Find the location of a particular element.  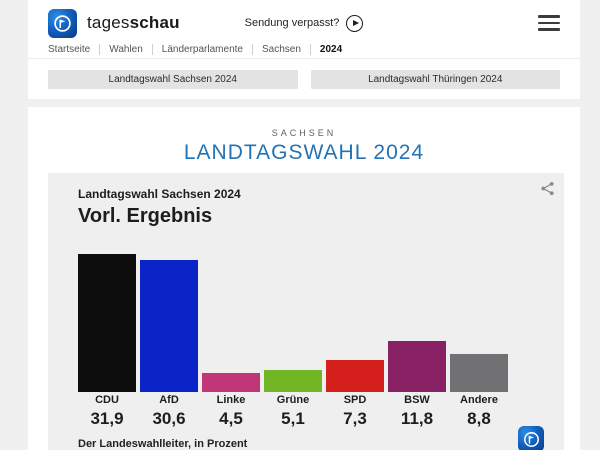

bar-bsw is located at coordinates (417, 366).